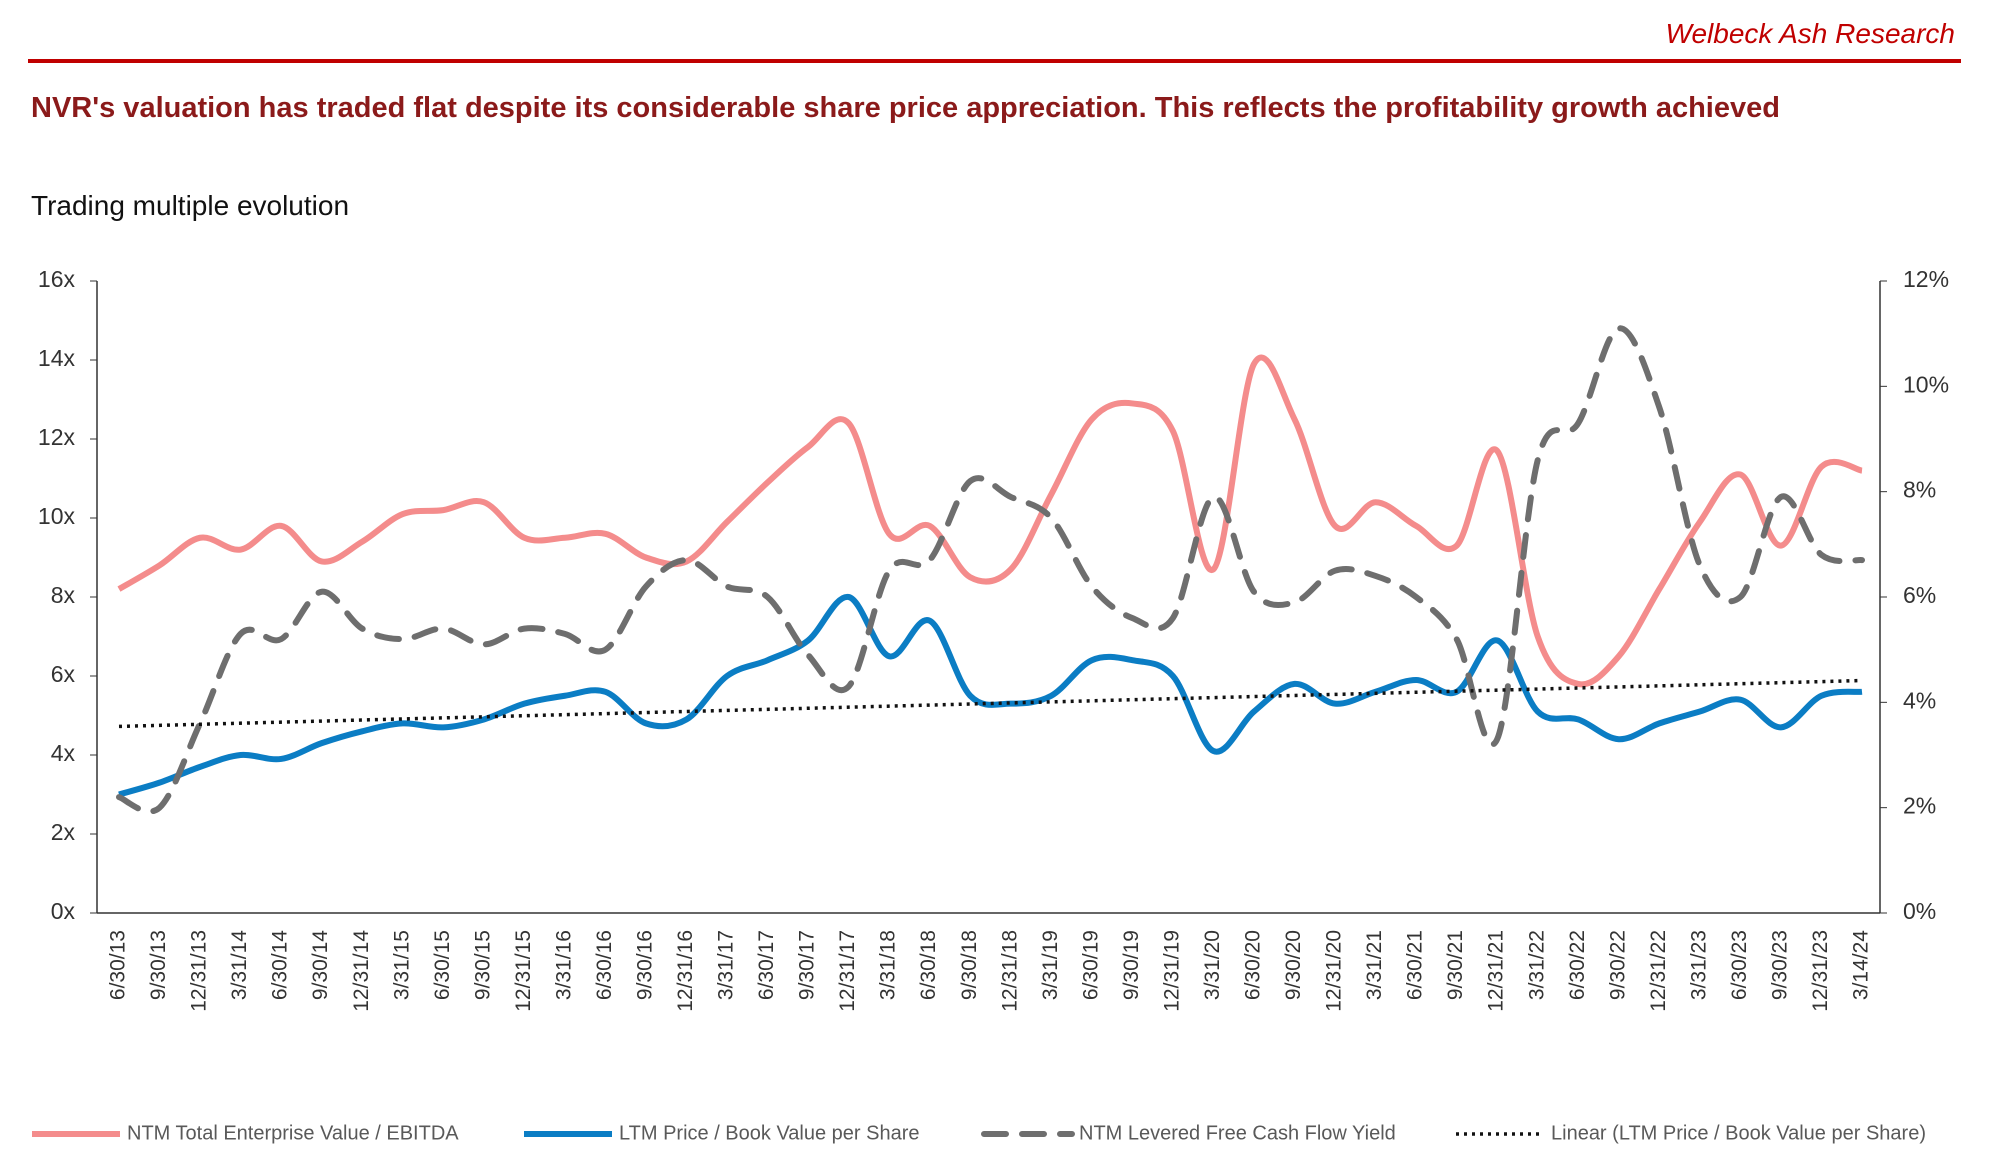  I want to click on x-tick-label: 9/30/16, so click(645, 965).